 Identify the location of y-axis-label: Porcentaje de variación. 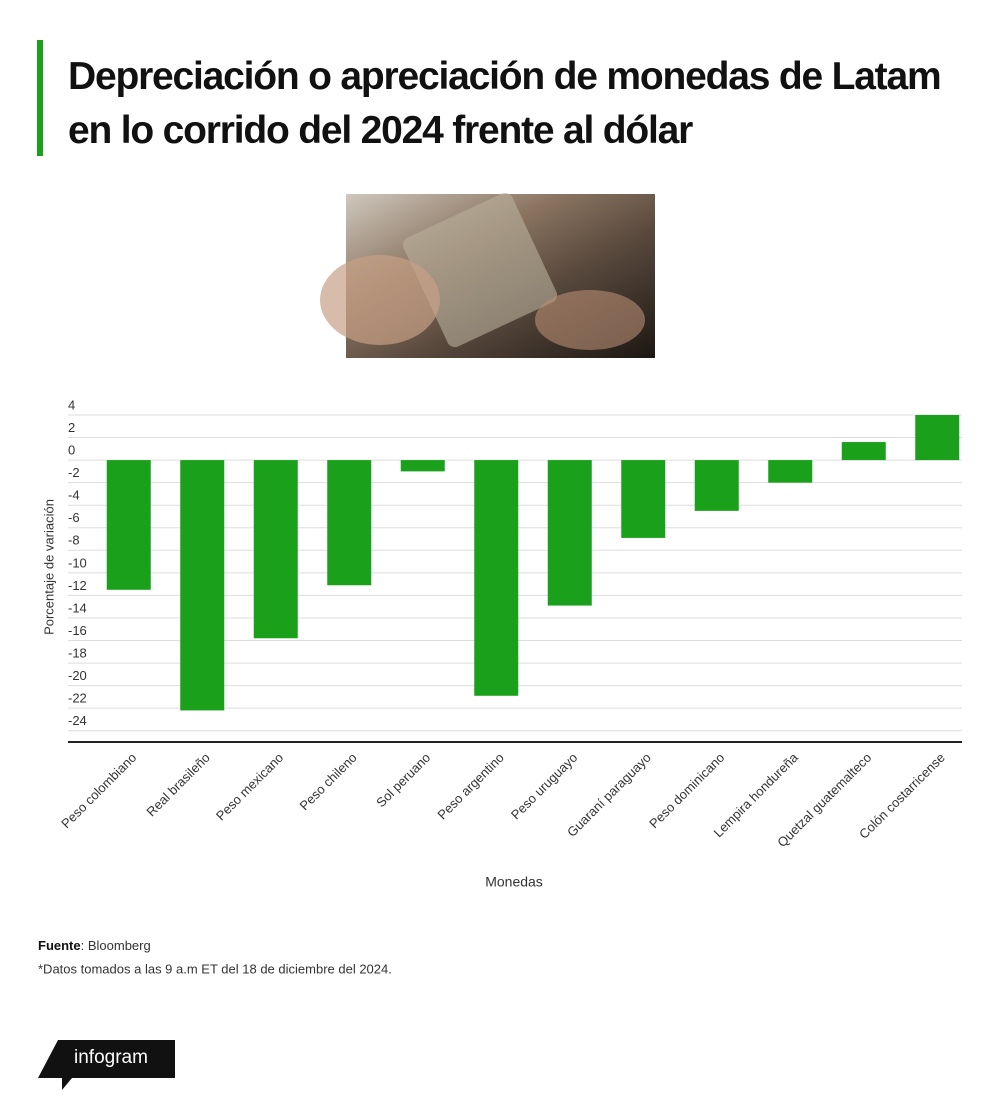
(48, 567).